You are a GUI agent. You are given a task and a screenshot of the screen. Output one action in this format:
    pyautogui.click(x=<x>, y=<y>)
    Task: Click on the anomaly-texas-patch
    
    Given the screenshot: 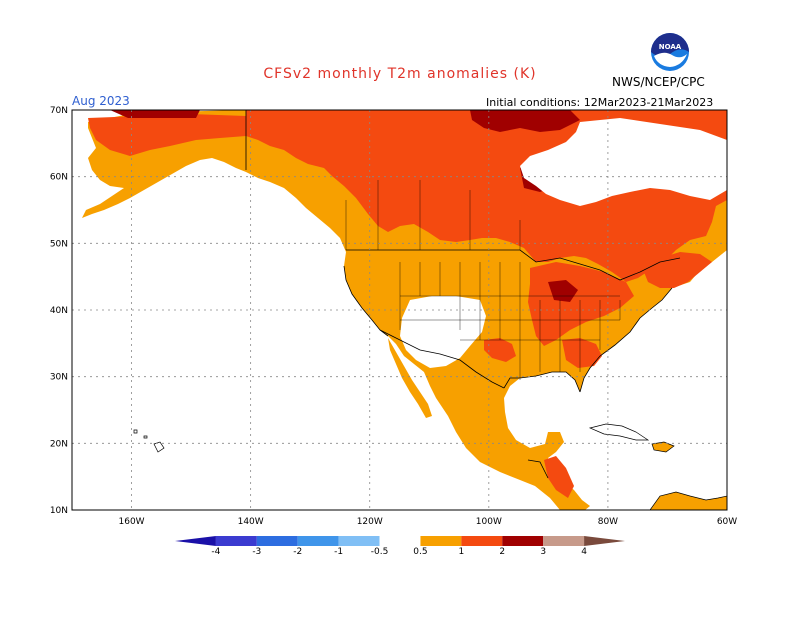 What is the action you would take?
    pyautogui.click(x=500, y=350)
    